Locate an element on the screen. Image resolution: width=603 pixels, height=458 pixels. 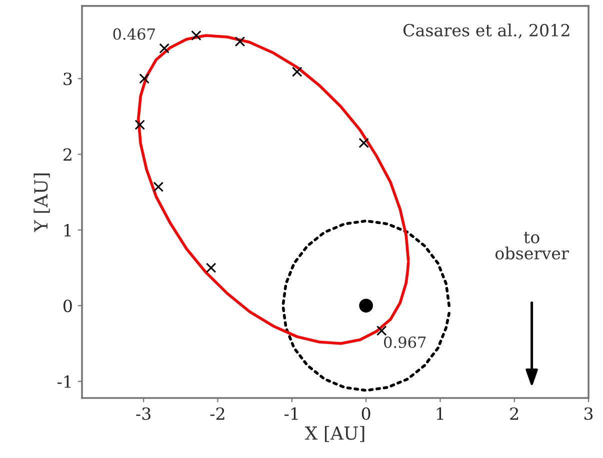
x-tick-label: -1 is located at coordinates (291, 413).